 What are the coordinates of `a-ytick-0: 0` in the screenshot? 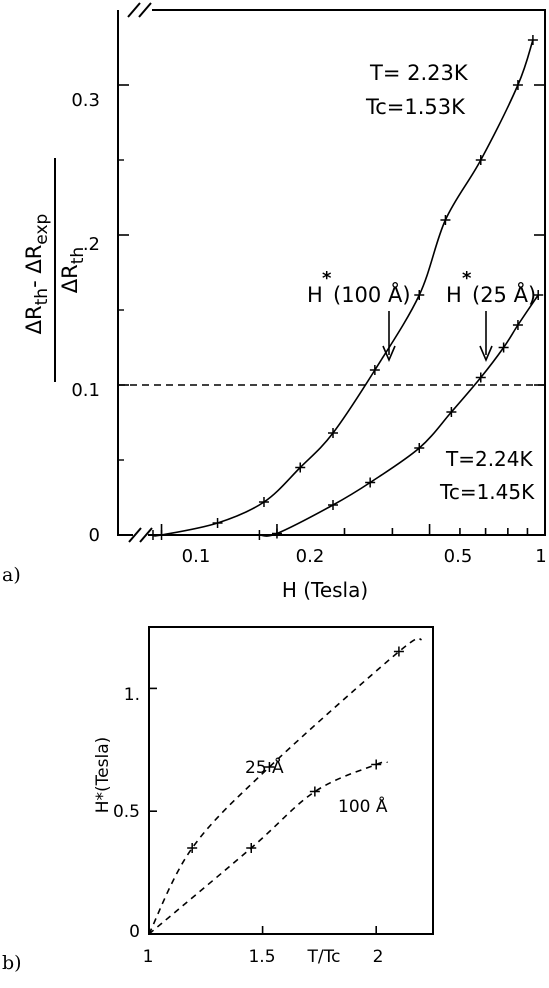 It's located at (94, 535).